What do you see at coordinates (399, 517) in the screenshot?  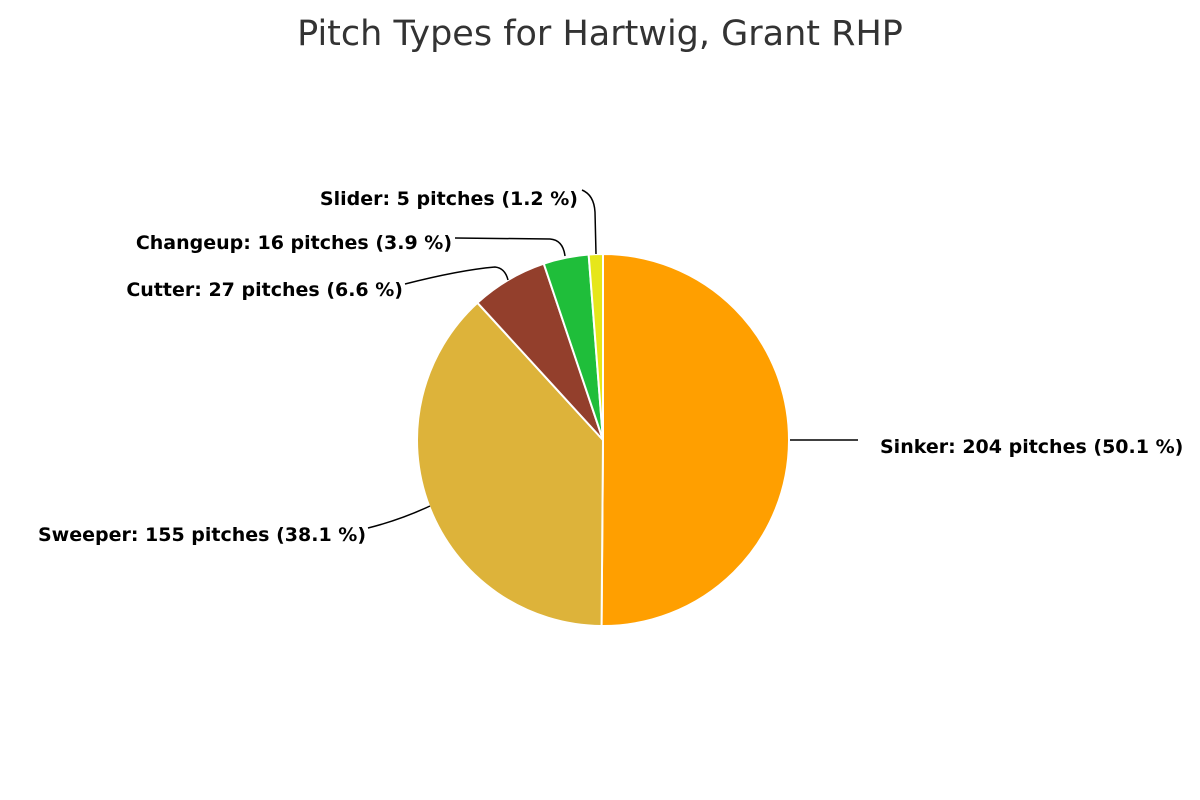 I see `connector-sweeper` at bounding box center [399, 517].